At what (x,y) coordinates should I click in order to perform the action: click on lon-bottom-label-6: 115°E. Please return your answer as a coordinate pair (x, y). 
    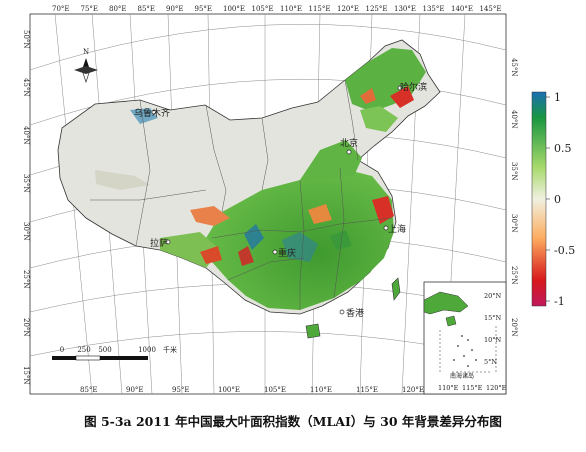
    Looking at the image, I should click on (367, 390).